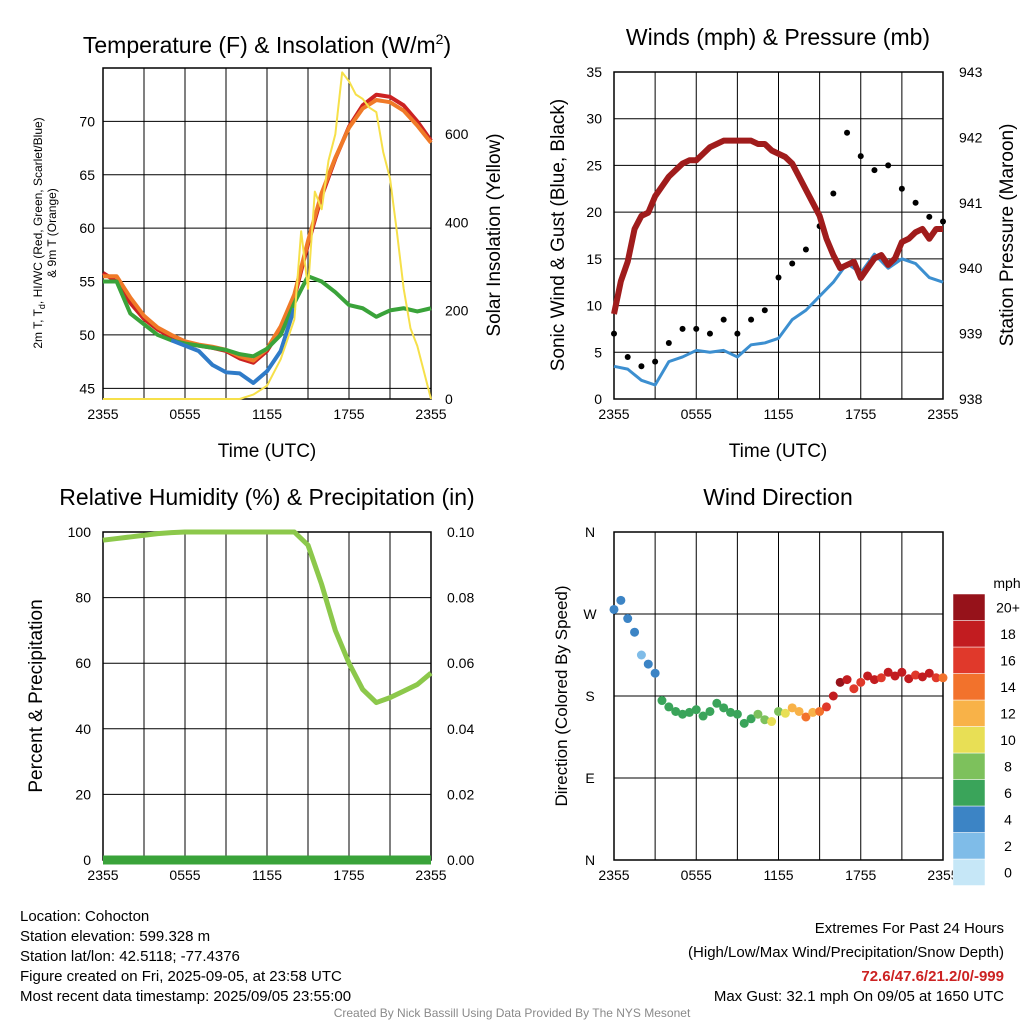  I want to click on rh-ytick-label: 20, so click(83, 794).